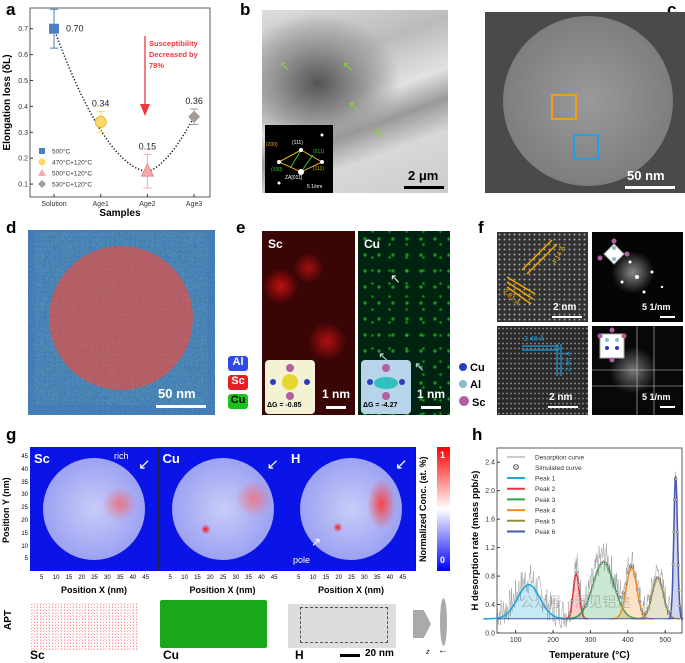 The height and width of the screenshot is (663, 685). What do you see at coordinates (37, 655) in the screenshot?
I see `apt-label-sc: Sc` at bounding box center [37, 655].